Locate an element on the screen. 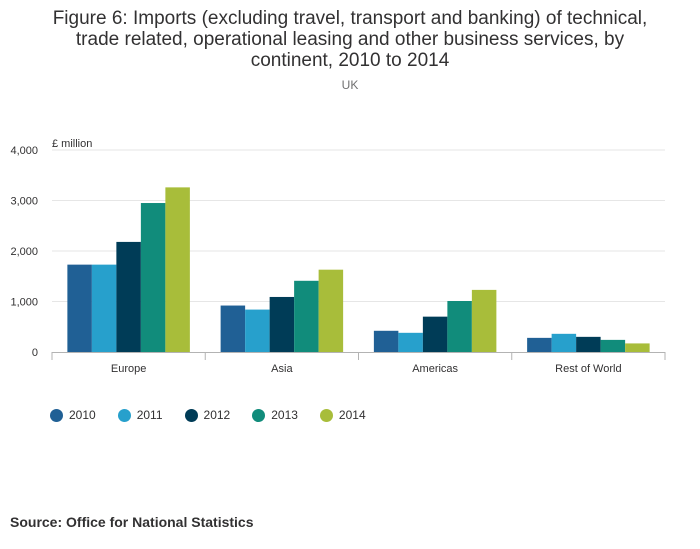 The width and height of the screenshot is (700, 549). x-axis: Europe Asia Americas Rest of World is located at coordinates (358, 363).